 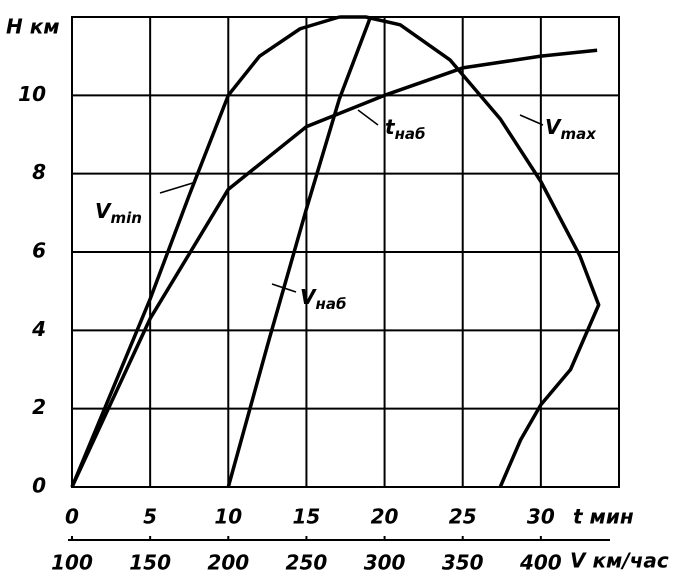 What do you see at coordinates (385, 563) in the screenshot?
I see `x-tick-label: 300` at bounding box center [385, 563].